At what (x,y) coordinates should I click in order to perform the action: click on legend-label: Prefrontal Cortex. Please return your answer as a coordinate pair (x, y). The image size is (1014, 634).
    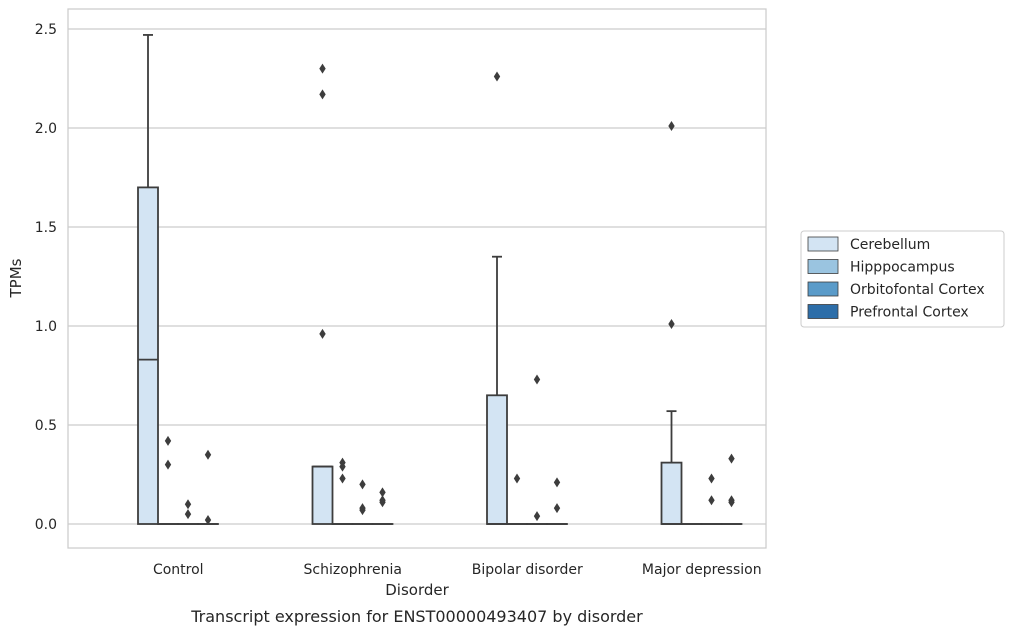
    Looking at the image, I should click on (909, 313).